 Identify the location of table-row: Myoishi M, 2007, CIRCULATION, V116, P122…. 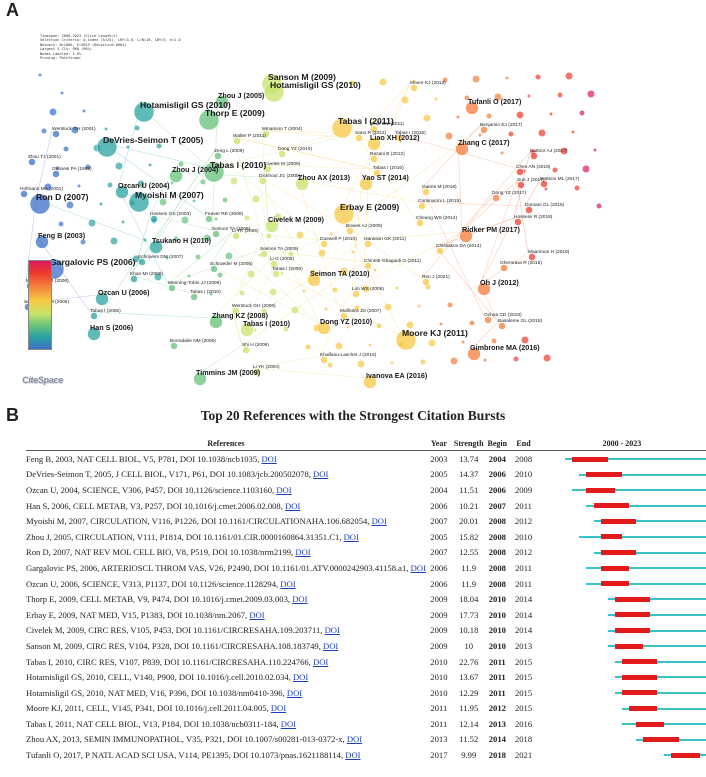
(366, 521).